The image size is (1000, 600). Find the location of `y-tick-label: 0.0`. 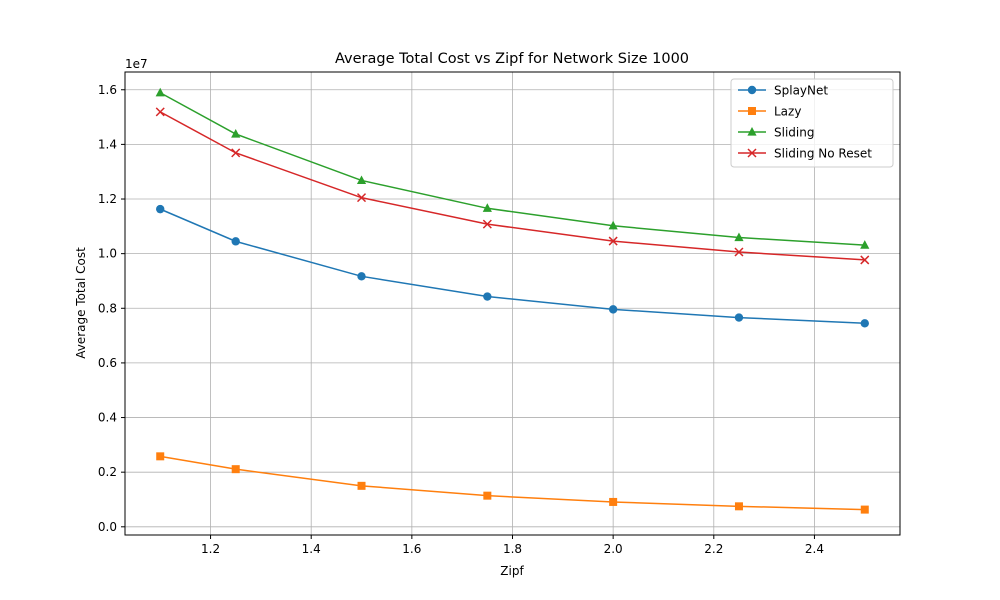

y-tick-label: 0.0 is located at coordinates (107, 527).